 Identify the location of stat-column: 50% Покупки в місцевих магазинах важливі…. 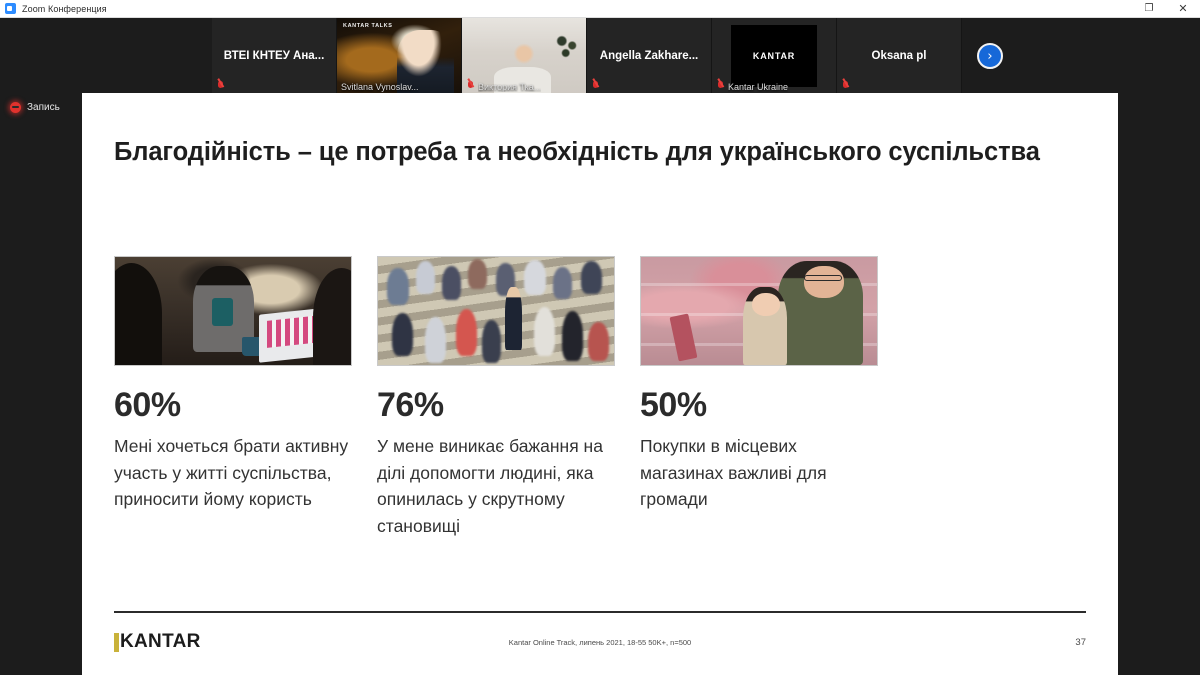
(759, 397).